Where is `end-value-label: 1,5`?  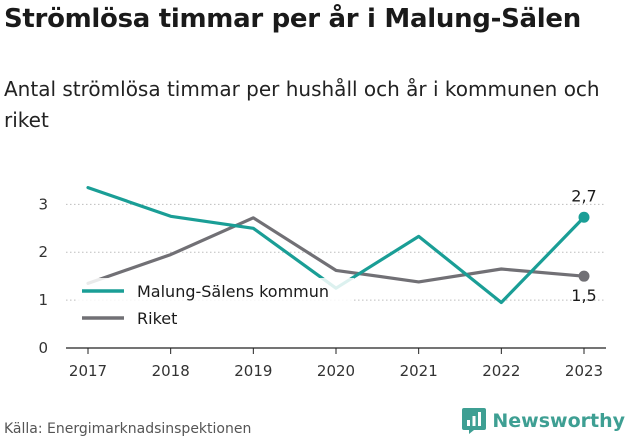
end-value-label: 1,5 is located at coordinates (583, 295).